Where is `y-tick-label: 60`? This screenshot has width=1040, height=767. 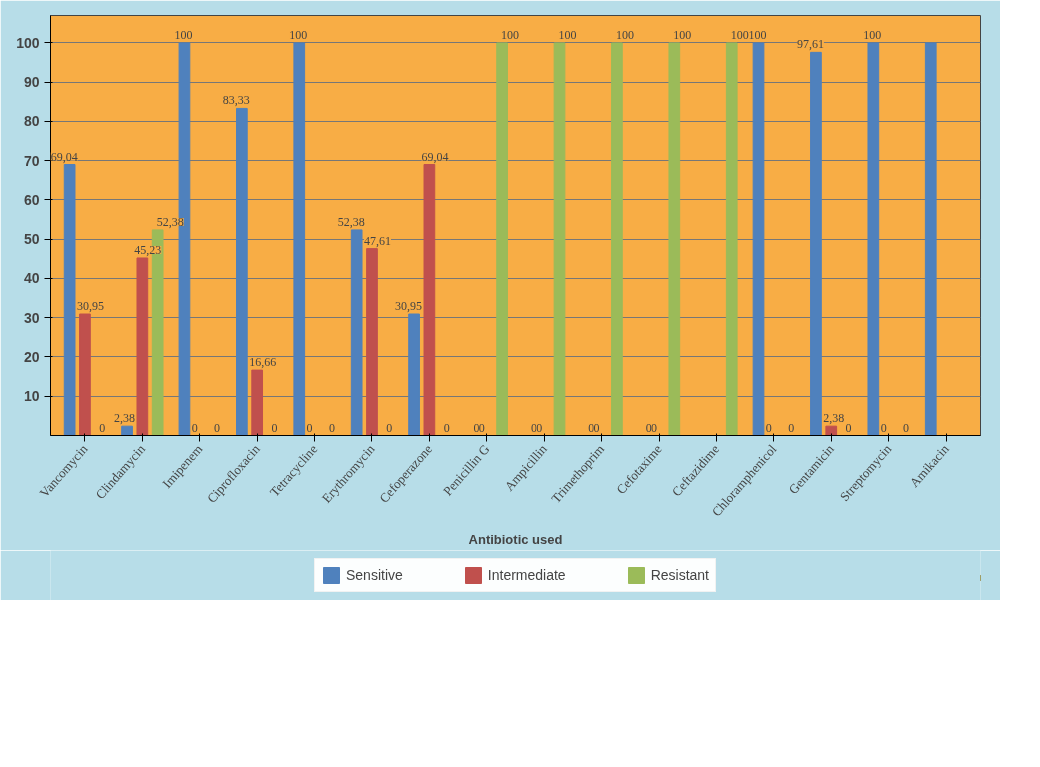 y-tick-label: 60 is located at coordinates (31, 199).